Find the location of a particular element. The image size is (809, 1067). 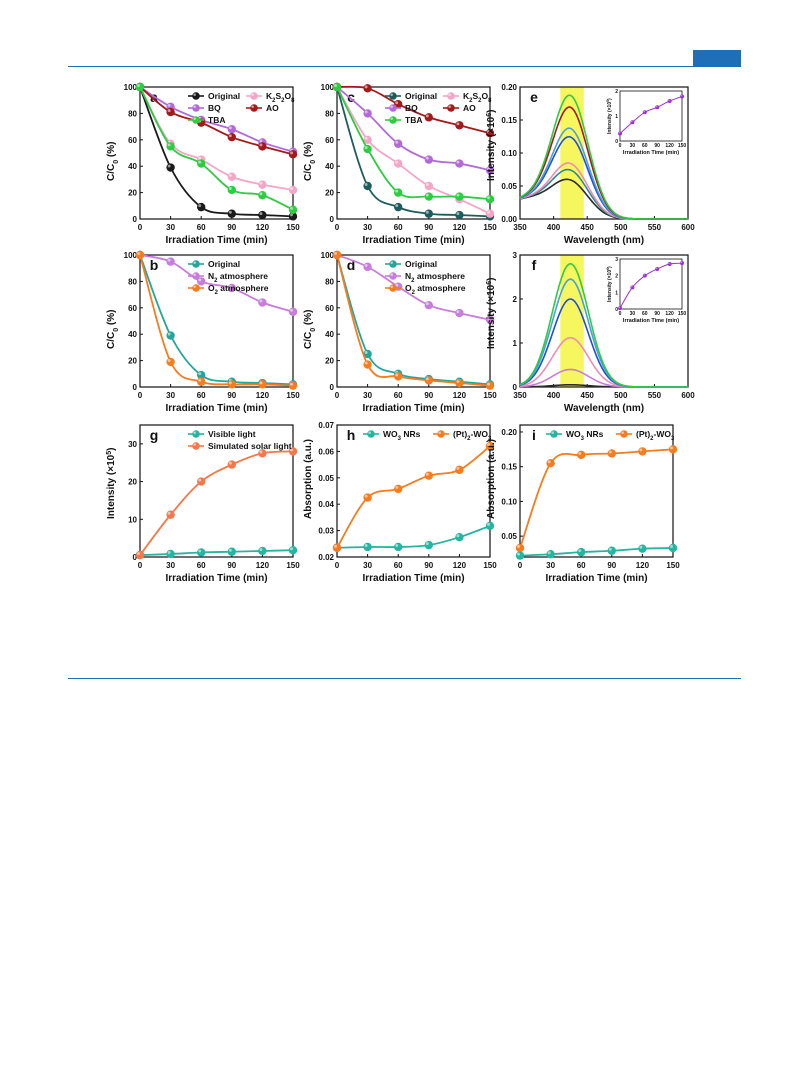

x-tick-label: 600 is located at coordinates (688, 227).